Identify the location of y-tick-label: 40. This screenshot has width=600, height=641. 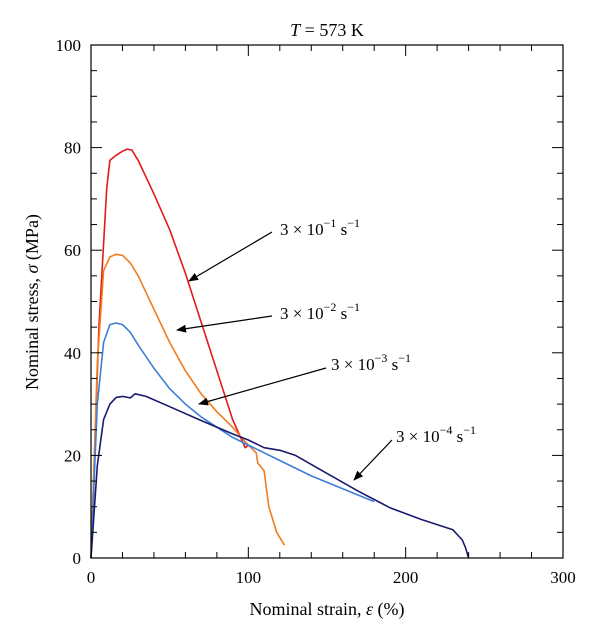
(72, 353).